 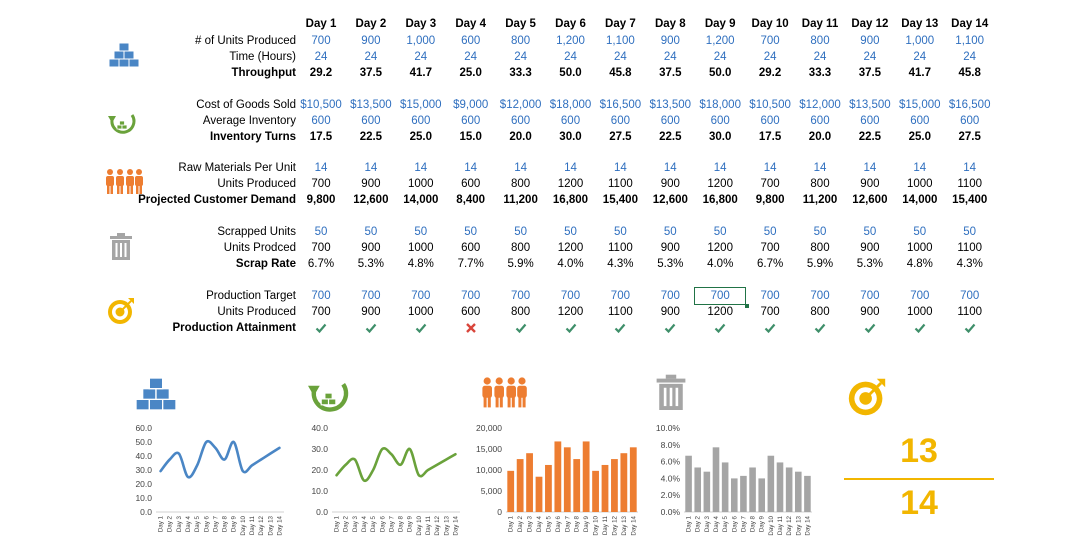 What do you see at coordinates (420, 264) in the screenshot?
I see `data-cell: 4.8%` at bounding box center [420, 264].